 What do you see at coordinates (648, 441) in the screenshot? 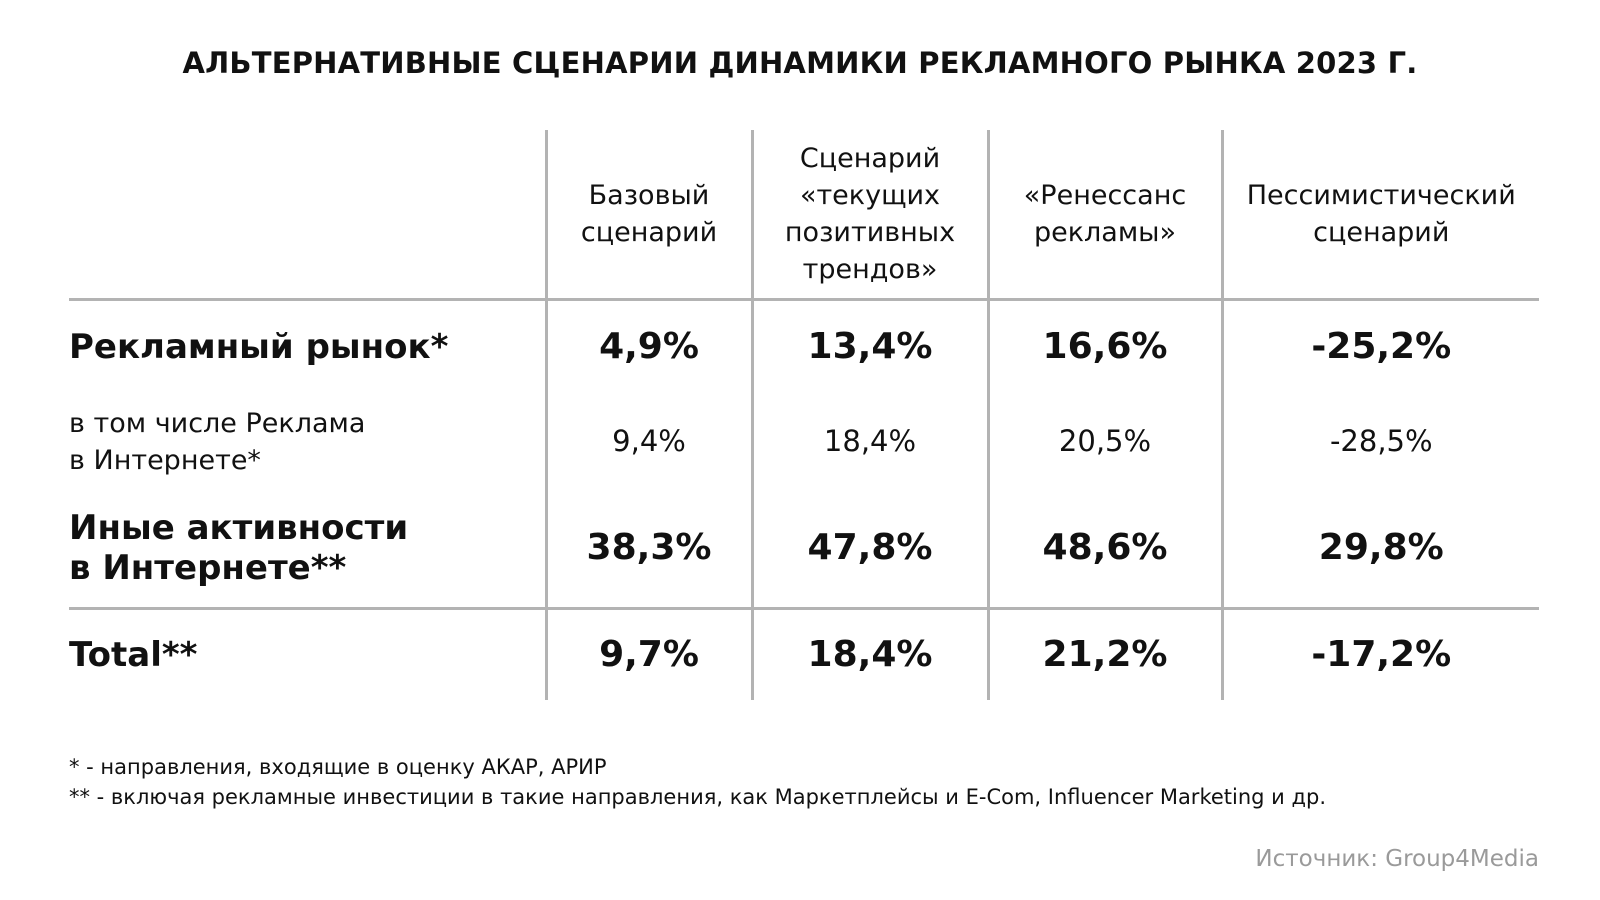
I see `cell-value: 9,4%` at bounding box center [648, 441].